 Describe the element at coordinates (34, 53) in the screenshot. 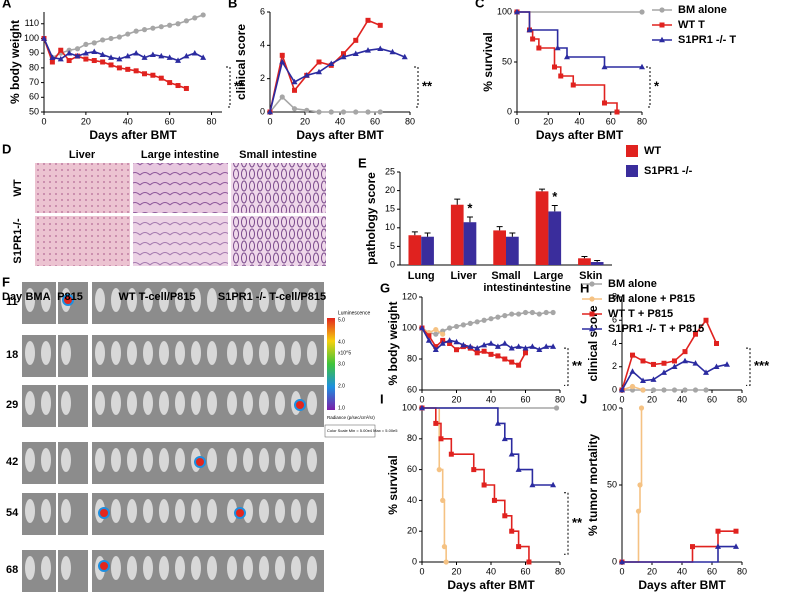

I see `y-tick-label: 90` at that location.